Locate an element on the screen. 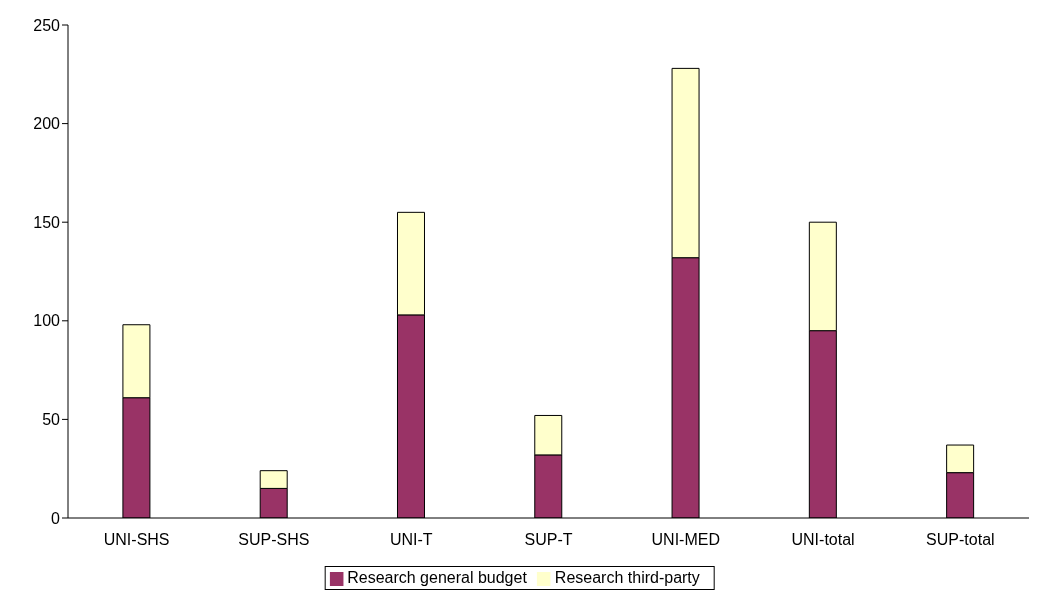 This screenshot has height=610, width=1039. y-tick-label: 200 is located at coordinates (47, 124).